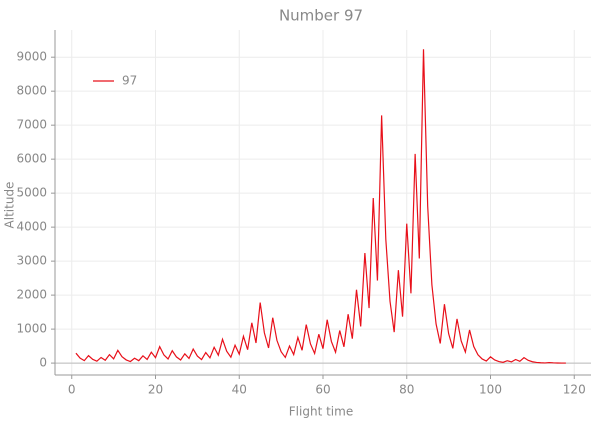 The height and width of the screenshot is (421, 591). Describe the element at coordinates (31, 329) in the screenshot. I see `y-tick-label: 1000` at that location.